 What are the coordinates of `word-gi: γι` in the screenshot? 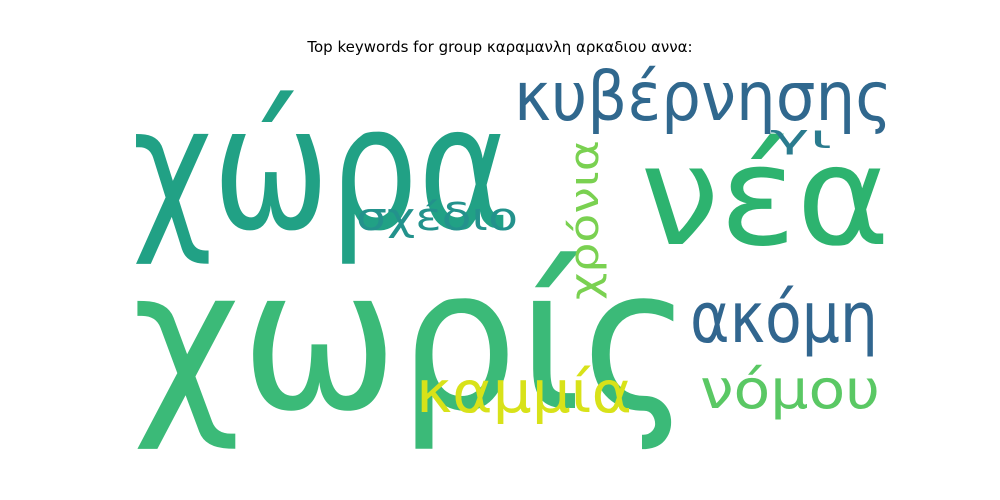 It's located at (801, 137).